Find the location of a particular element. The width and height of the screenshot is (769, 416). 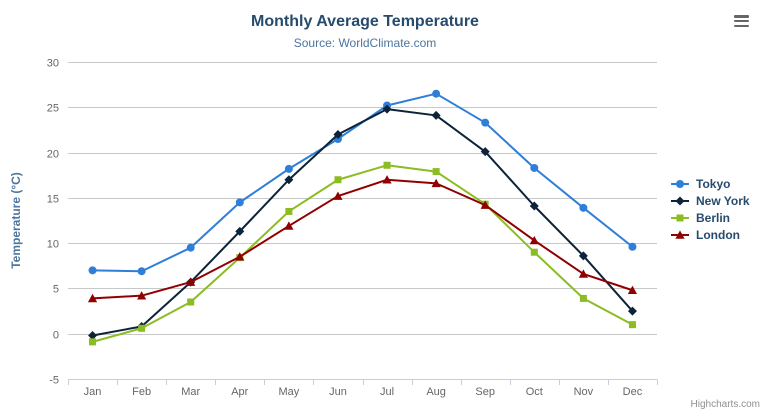

x-tick-label: Apr is located at coordinates (239, 392).